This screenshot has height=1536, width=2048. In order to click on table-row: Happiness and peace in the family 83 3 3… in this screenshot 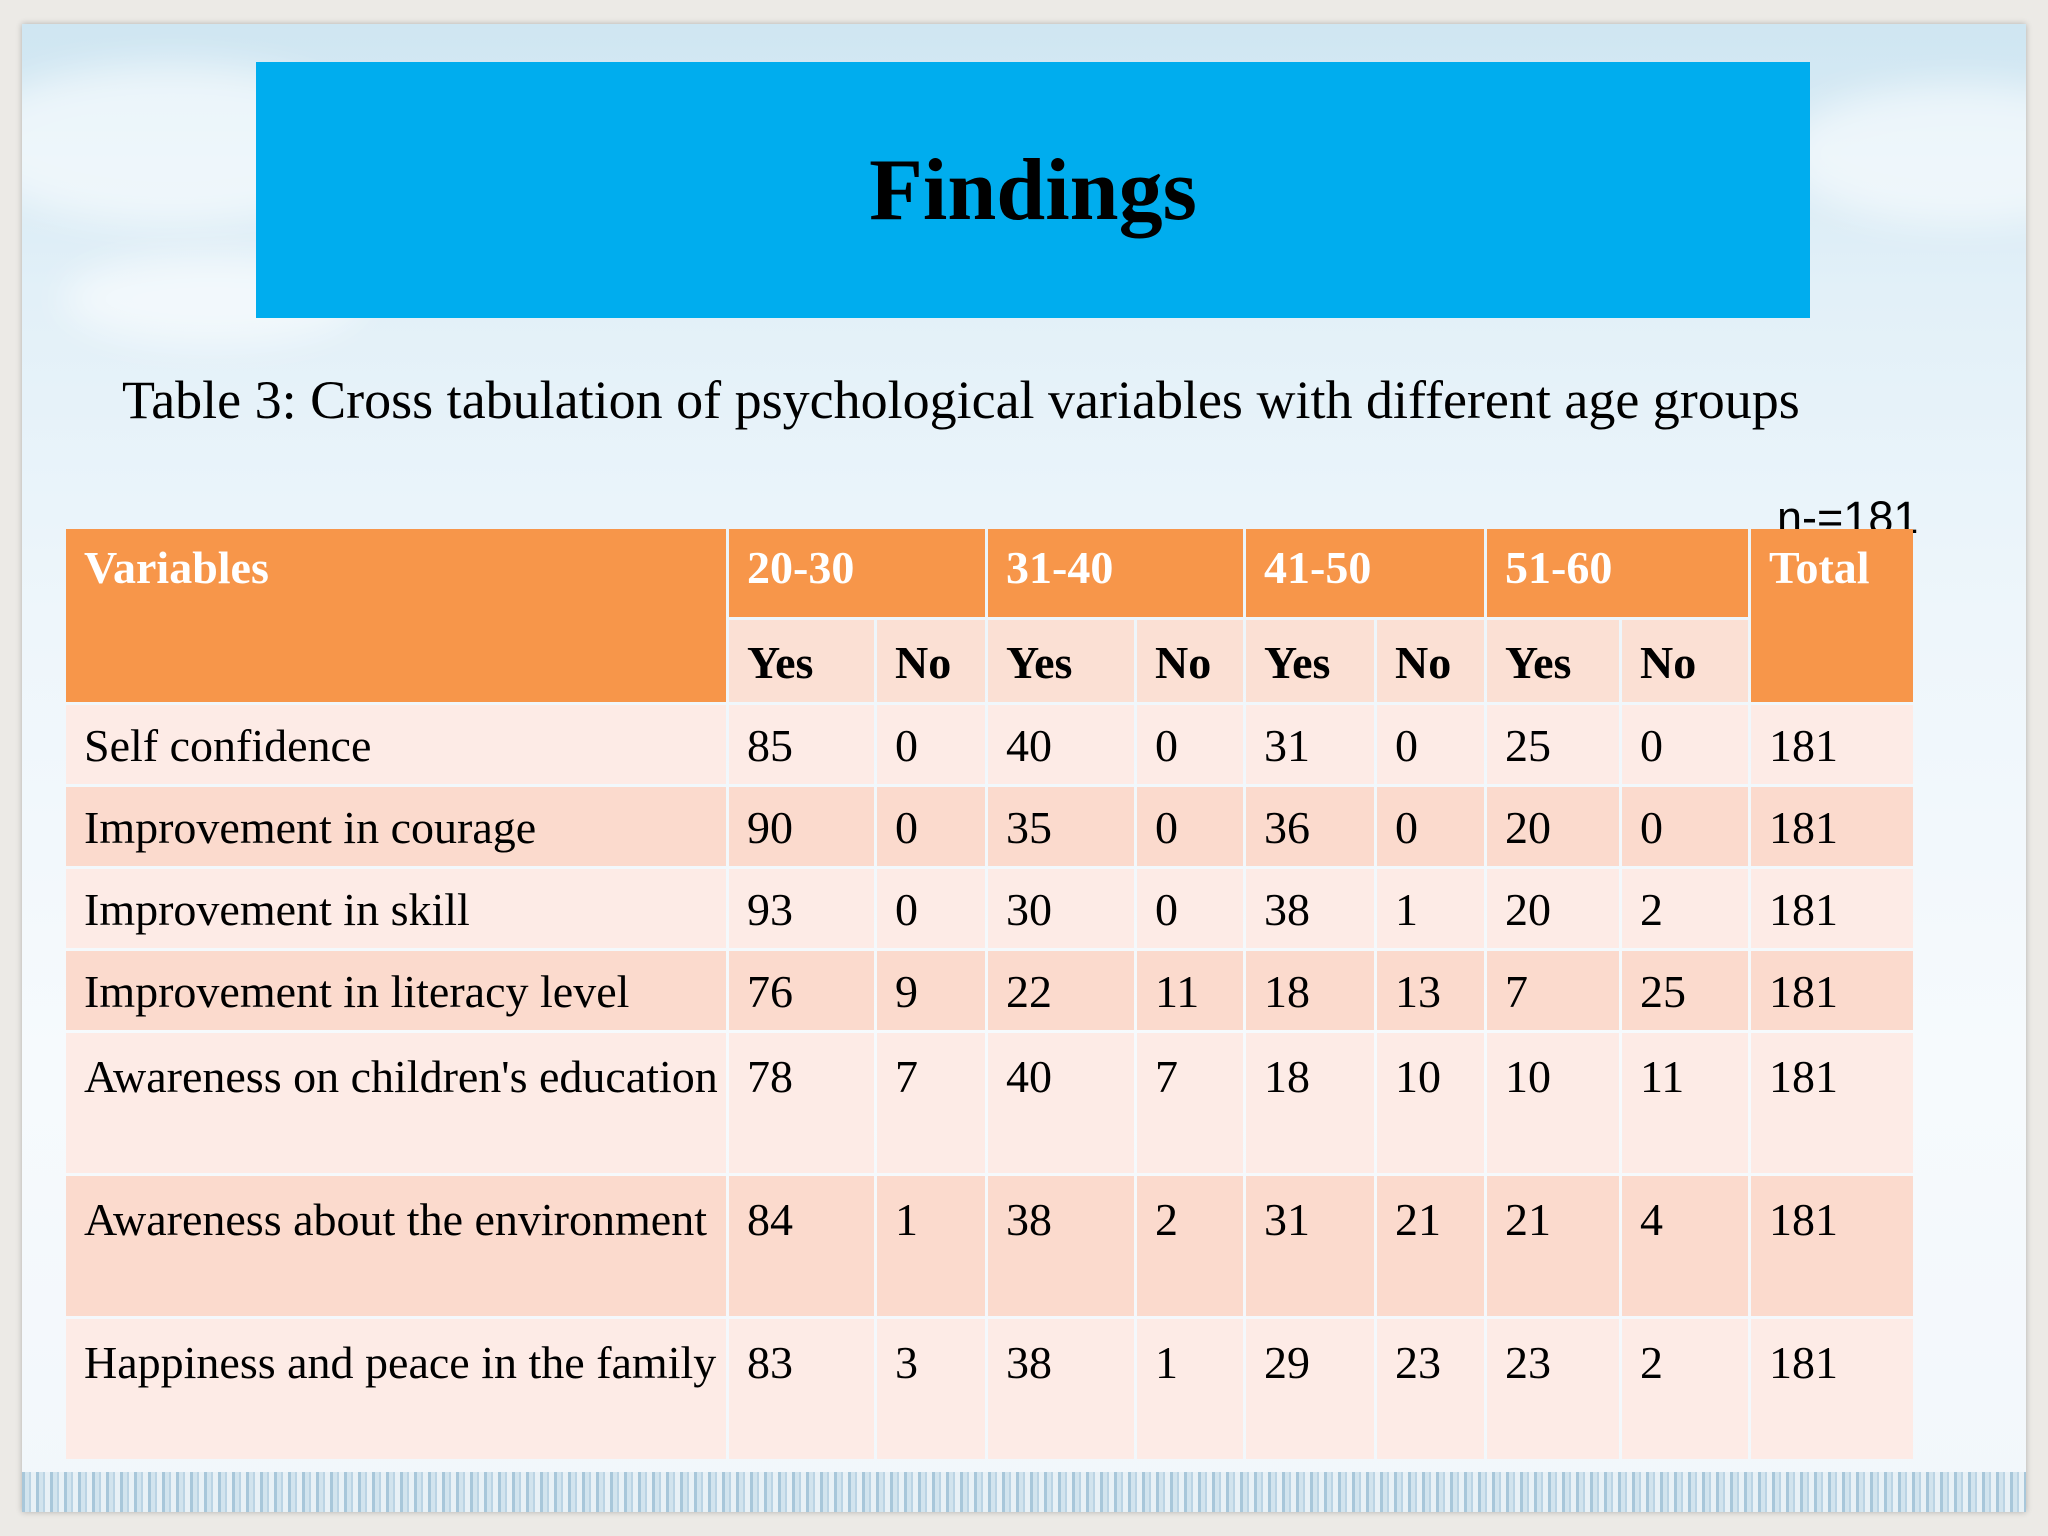, I will do `click(989, 1389)`.